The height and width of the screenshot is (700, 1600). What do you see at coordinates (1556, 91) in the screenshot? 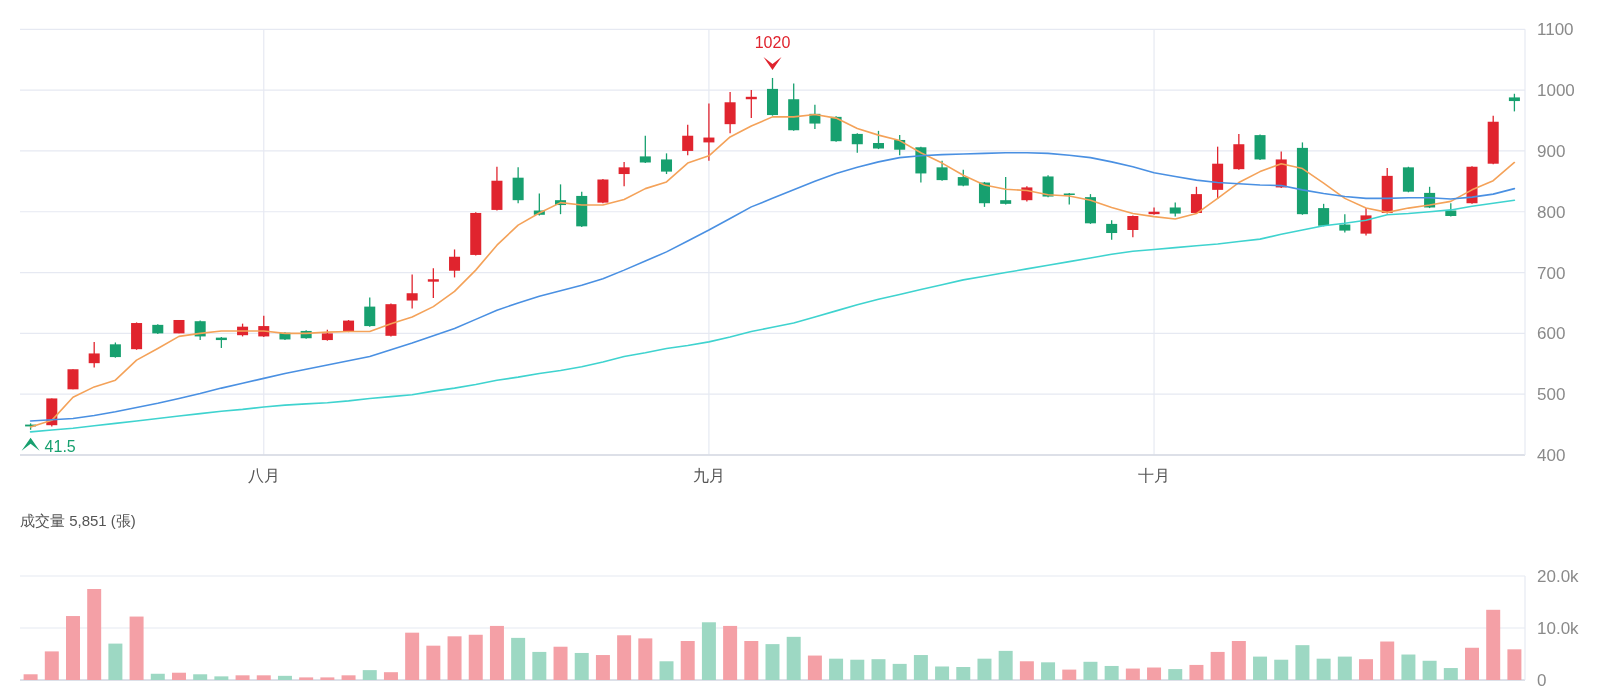
I see `y-tick-label: 1000` at bounding box center [1556, 91].